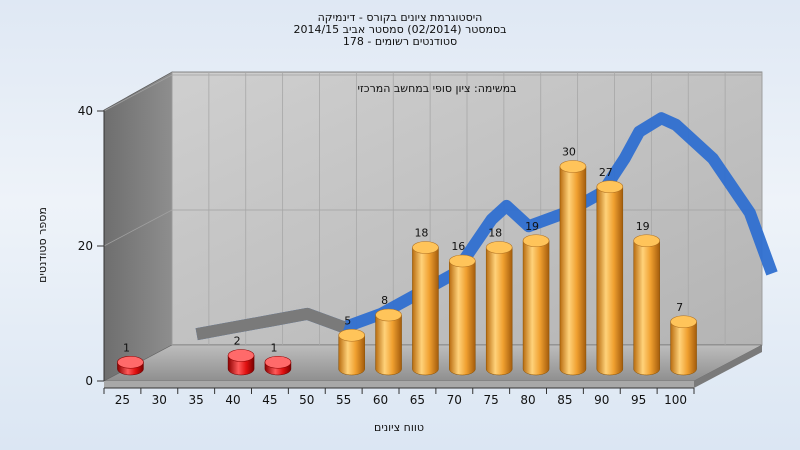  Describe the element at coordinates (269, 400) in the screenshot. I see `x-tick-label: 45` at that location.